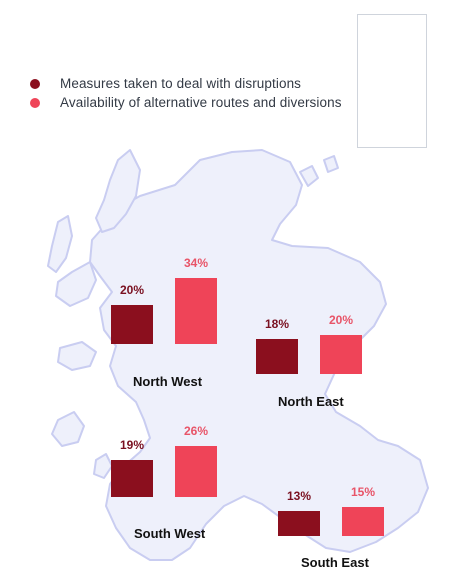 The height and width of the screenshot is (586, 454). Describe the element at coordinates (277, 356) in the screenshot. I see `bar-north-east-measures` at that location.